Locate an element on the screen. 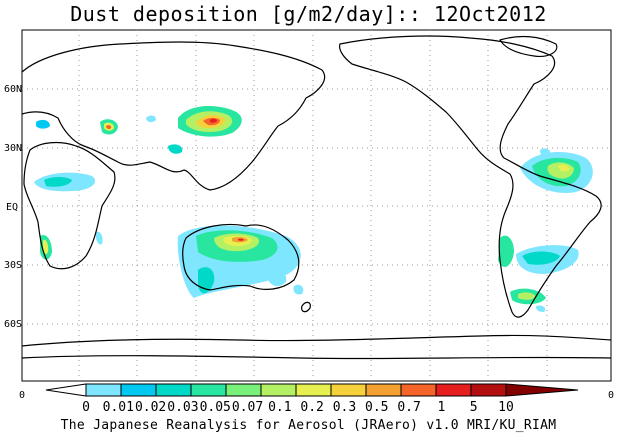 This screenshot has height=438, width=617. colorbar-tick-label: 0.7 is located at coordinates (408, 407).